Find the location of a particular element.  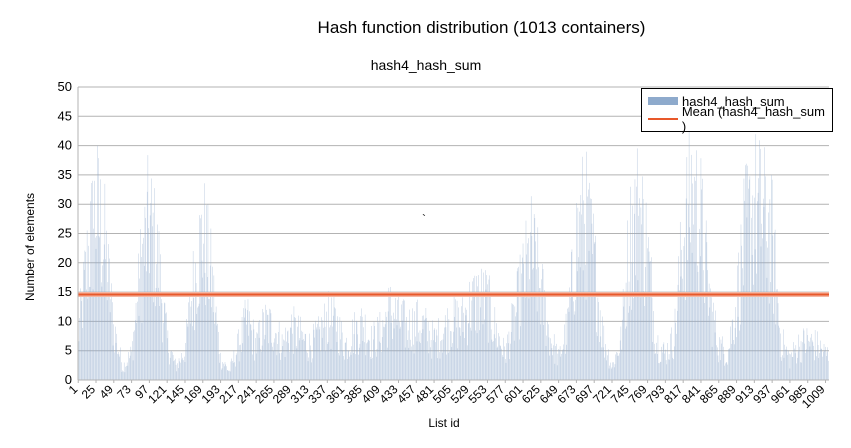

y-tick-label: 30 is located at coordinates (65, 203).